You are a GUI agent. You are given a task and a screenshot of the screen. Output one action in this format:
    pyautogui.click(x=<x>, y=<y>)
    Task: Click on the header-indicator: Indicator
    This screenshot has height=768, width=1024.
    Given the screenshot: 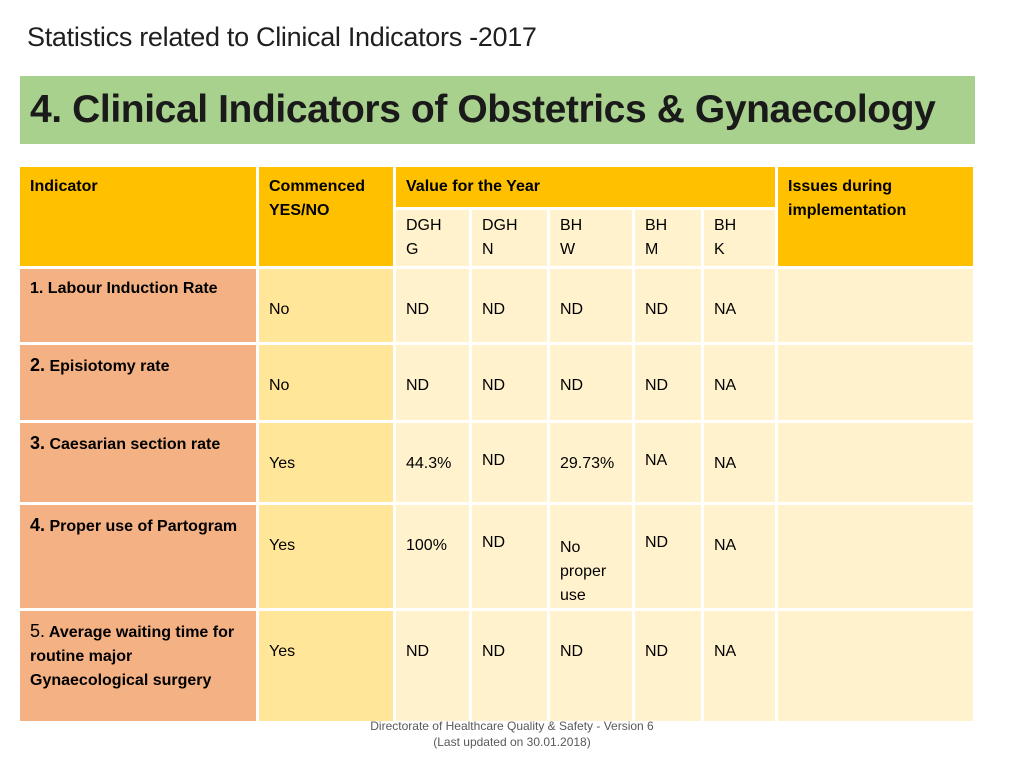 What is the action you would take?
    pyautogui.click(x=138, y=216)
    